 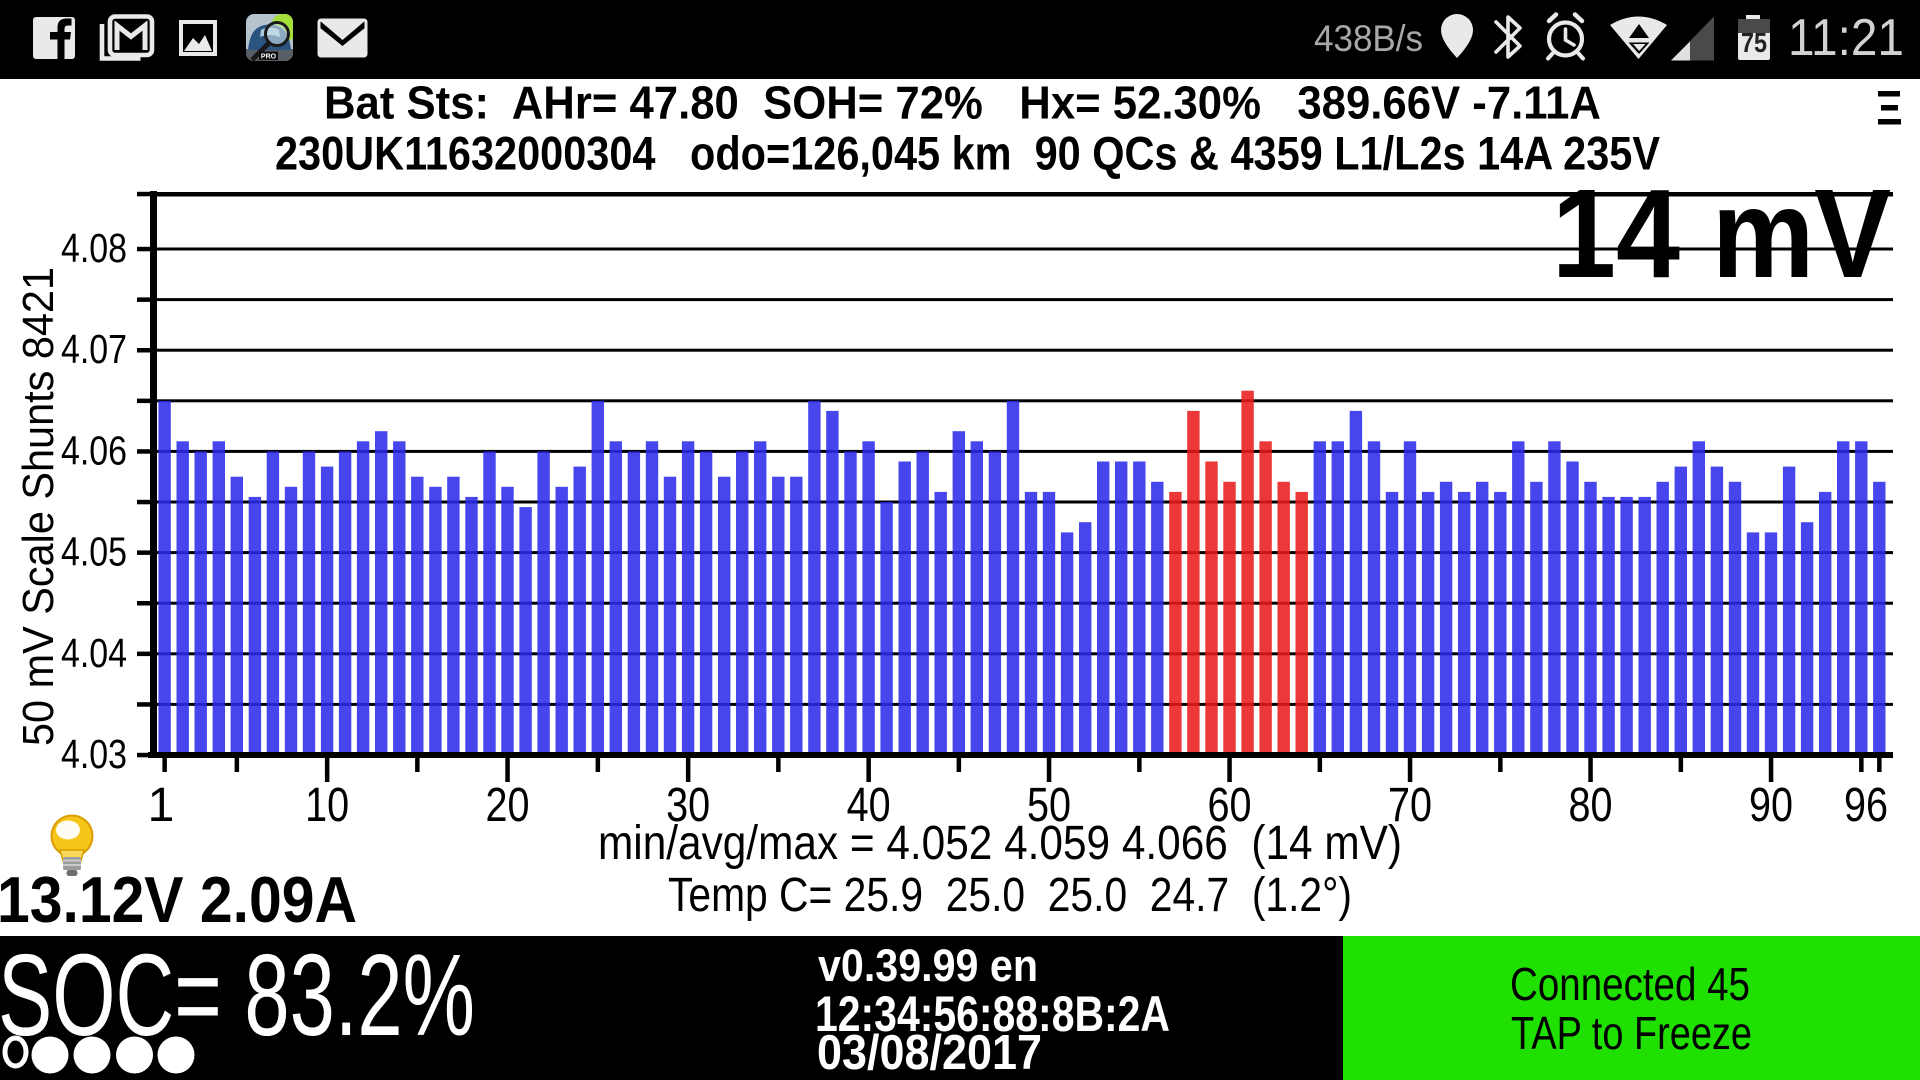 What do you see at coordinates (1771, 805) in the screenshot?
I see `svg-text: 90` at bounding box center [1771, 805].